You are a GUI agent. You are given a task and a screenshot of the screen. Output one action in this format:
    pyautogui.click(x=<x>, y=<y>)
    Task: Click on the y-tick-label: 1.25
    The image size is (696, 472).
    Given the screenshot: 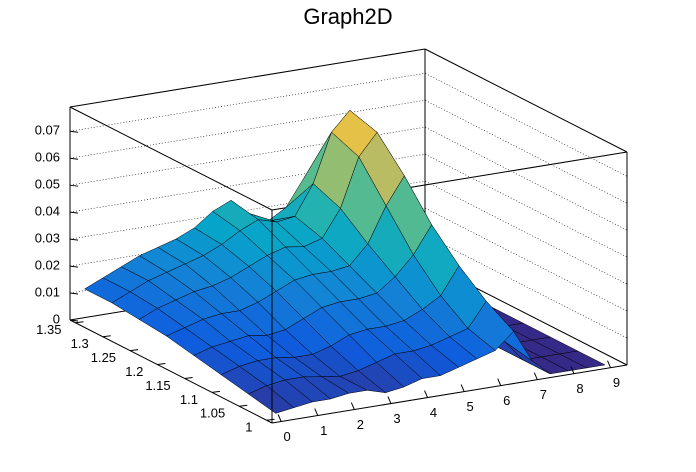 What is the action you would take?
    pyautogui.click(x=103, y=357)
    